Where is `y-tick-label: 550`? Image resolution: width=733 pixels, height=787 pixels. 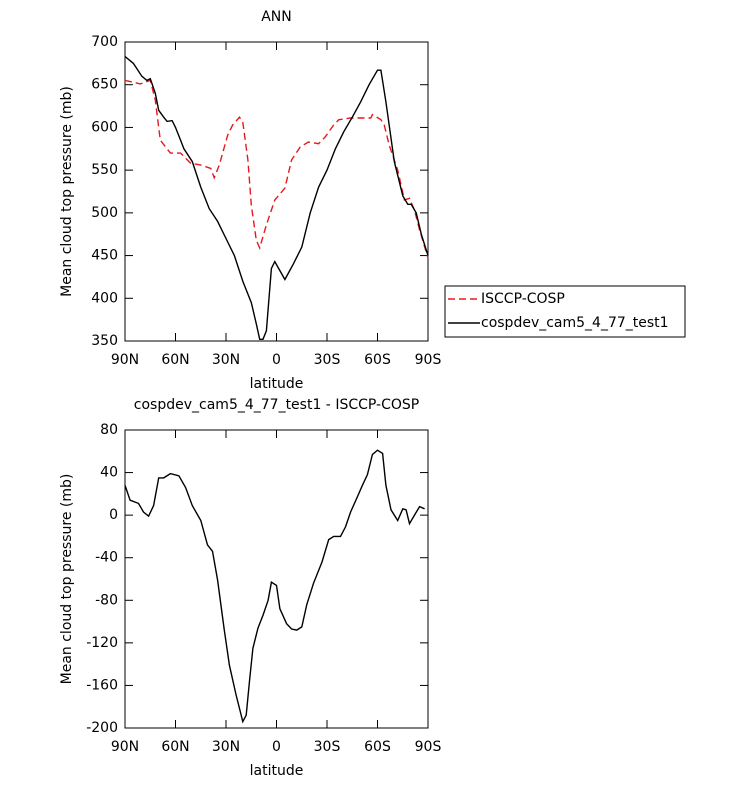
y-tick-label: 550 is located at coordinates (104, 170).